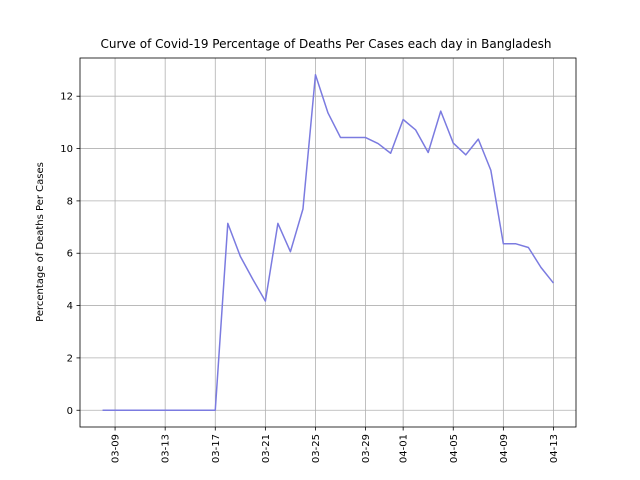 This screenshot has height=480, width=640. What do you see at coordinates (40, 242) in the screenshot?
I see `y-axis-title: Percentage of Deaths Per Cases` at bounding box center [40, 242].